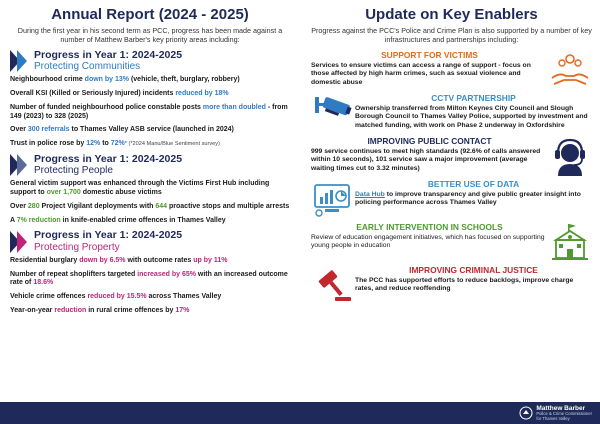 The width and height of the screenshot is (600, 424). I want to click on enabler-title: IMPROVING CRIMINAL JUSTICE, so click(473, 269).